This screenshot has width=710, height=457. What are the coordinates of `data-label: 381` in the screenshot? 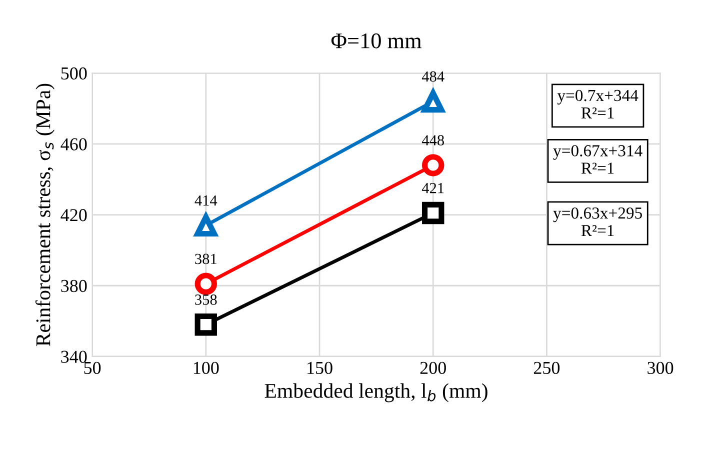 It's located at (205, 259).